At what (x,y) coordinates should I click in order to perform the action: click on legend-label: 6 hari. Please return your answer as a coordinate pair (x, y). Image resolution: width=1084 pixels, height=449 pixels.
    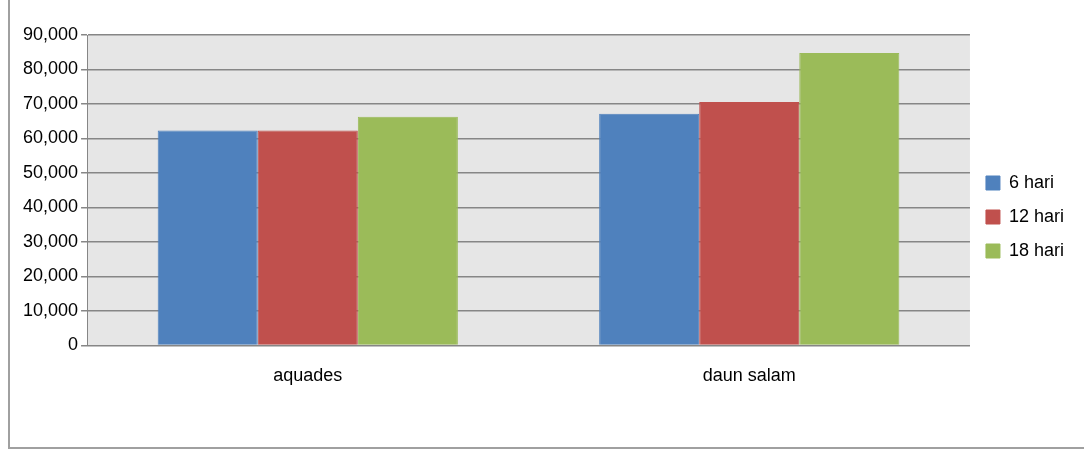
    Looking at the image, I should click on (1031, 181).